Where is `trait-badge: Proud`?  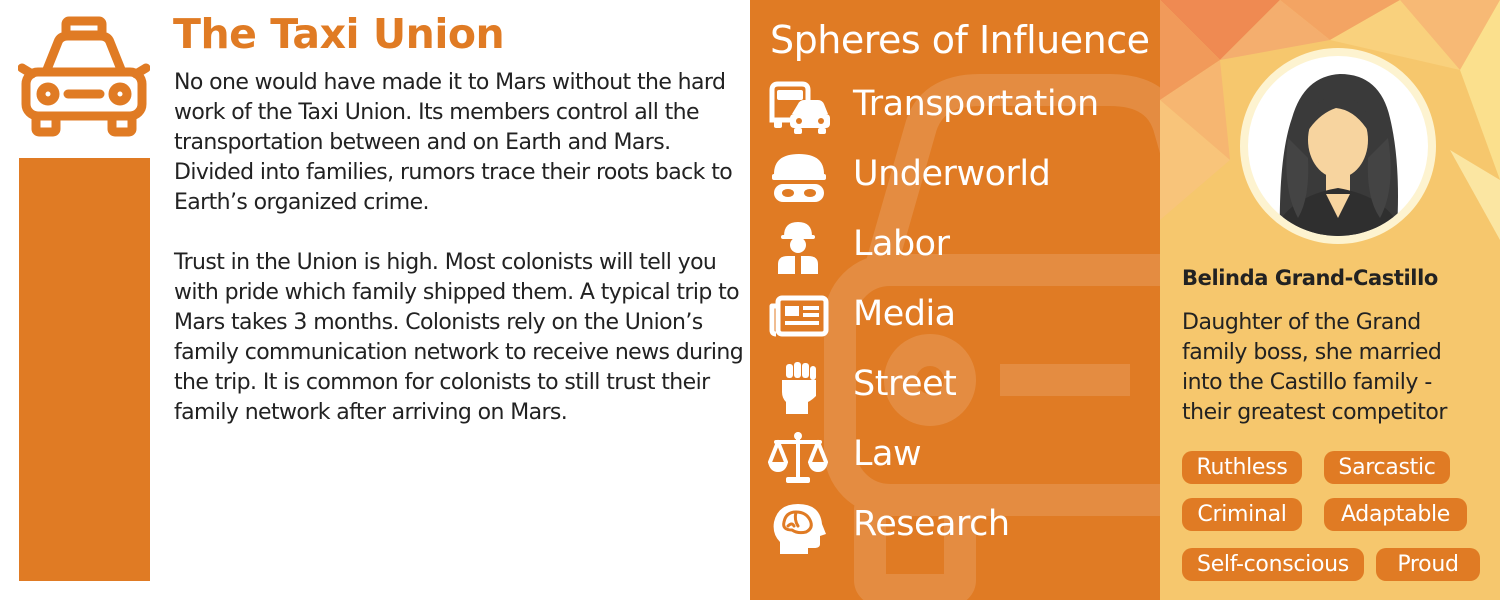
trait-badge: Proud is located at coordinates (1428, 564).